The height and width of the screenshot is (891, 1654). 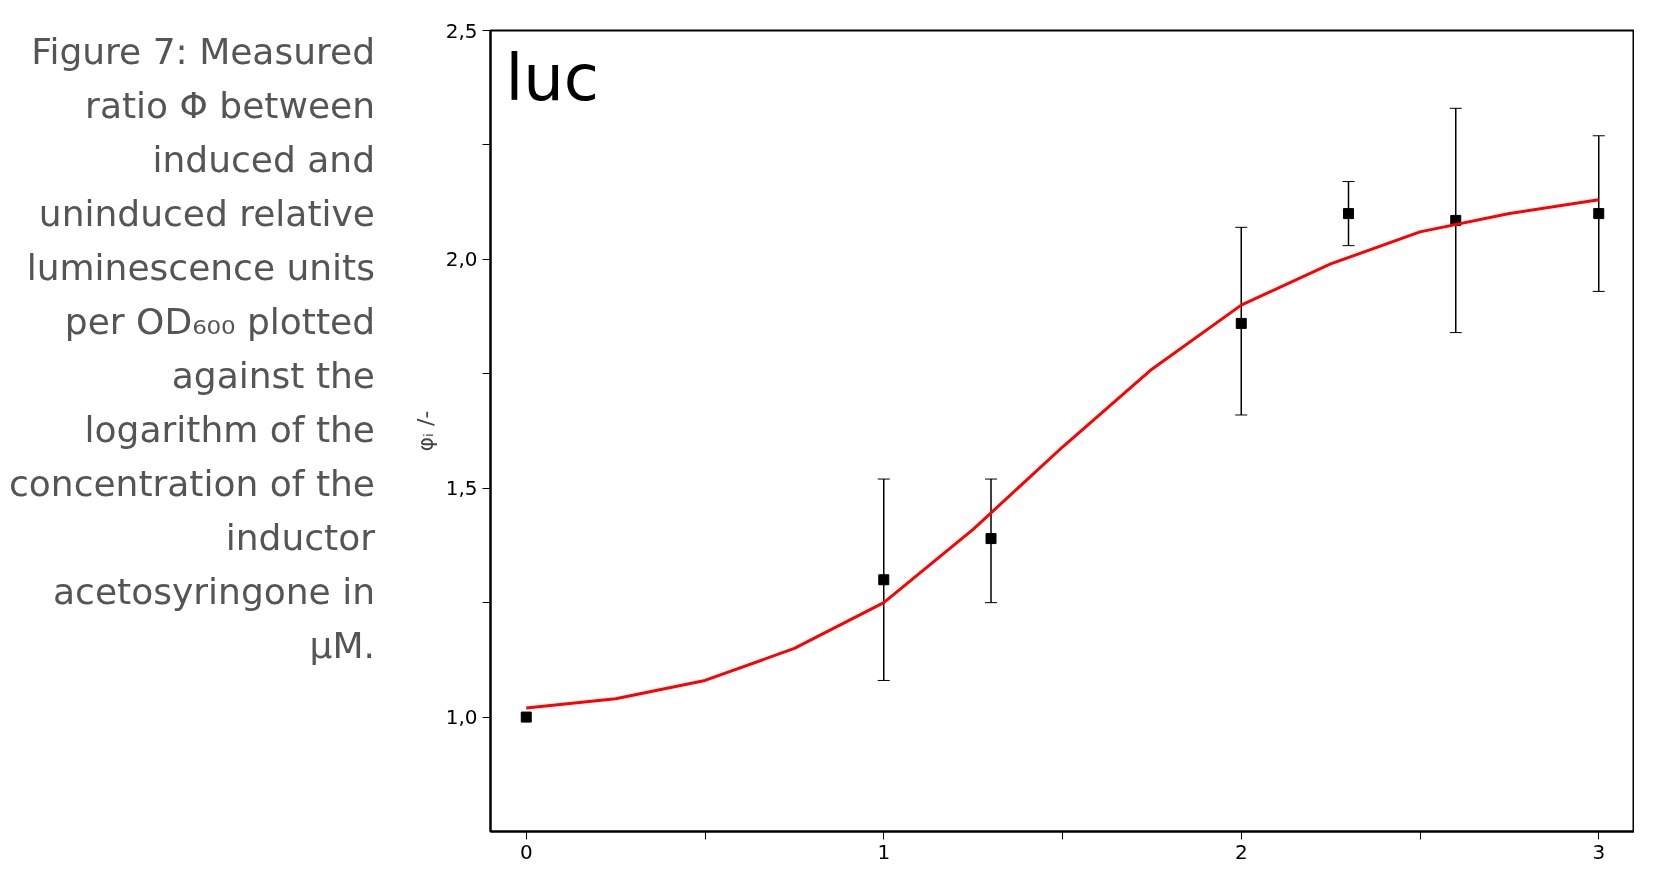 What do you see at coordinates (552, 77) in the screenshot?
I see `annotation: luc` at bounding box center [552, 77].